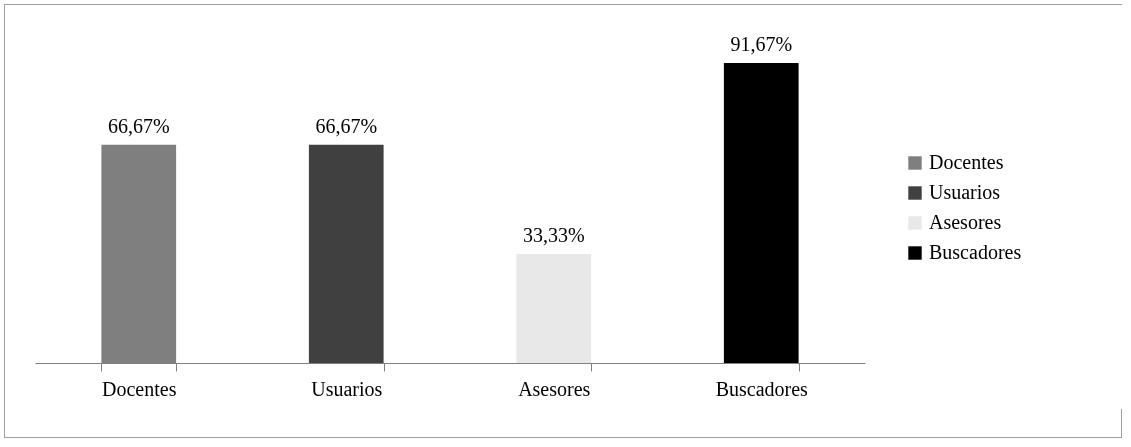  I want to click on data-label: 33,33%, so click(553, 234).